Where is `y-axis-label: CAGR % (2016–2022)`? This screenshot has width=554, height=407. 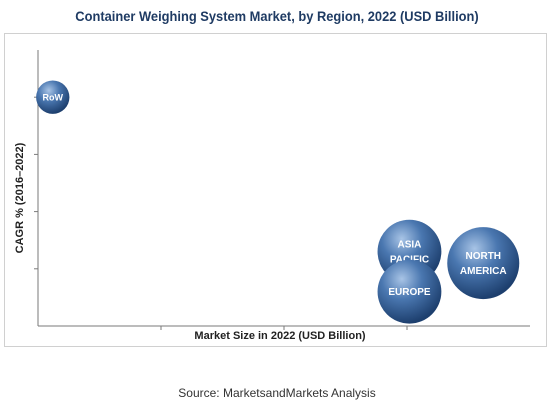
y-axis-label: CAGR % (2016–2022) is located at coordinates (20, 198).